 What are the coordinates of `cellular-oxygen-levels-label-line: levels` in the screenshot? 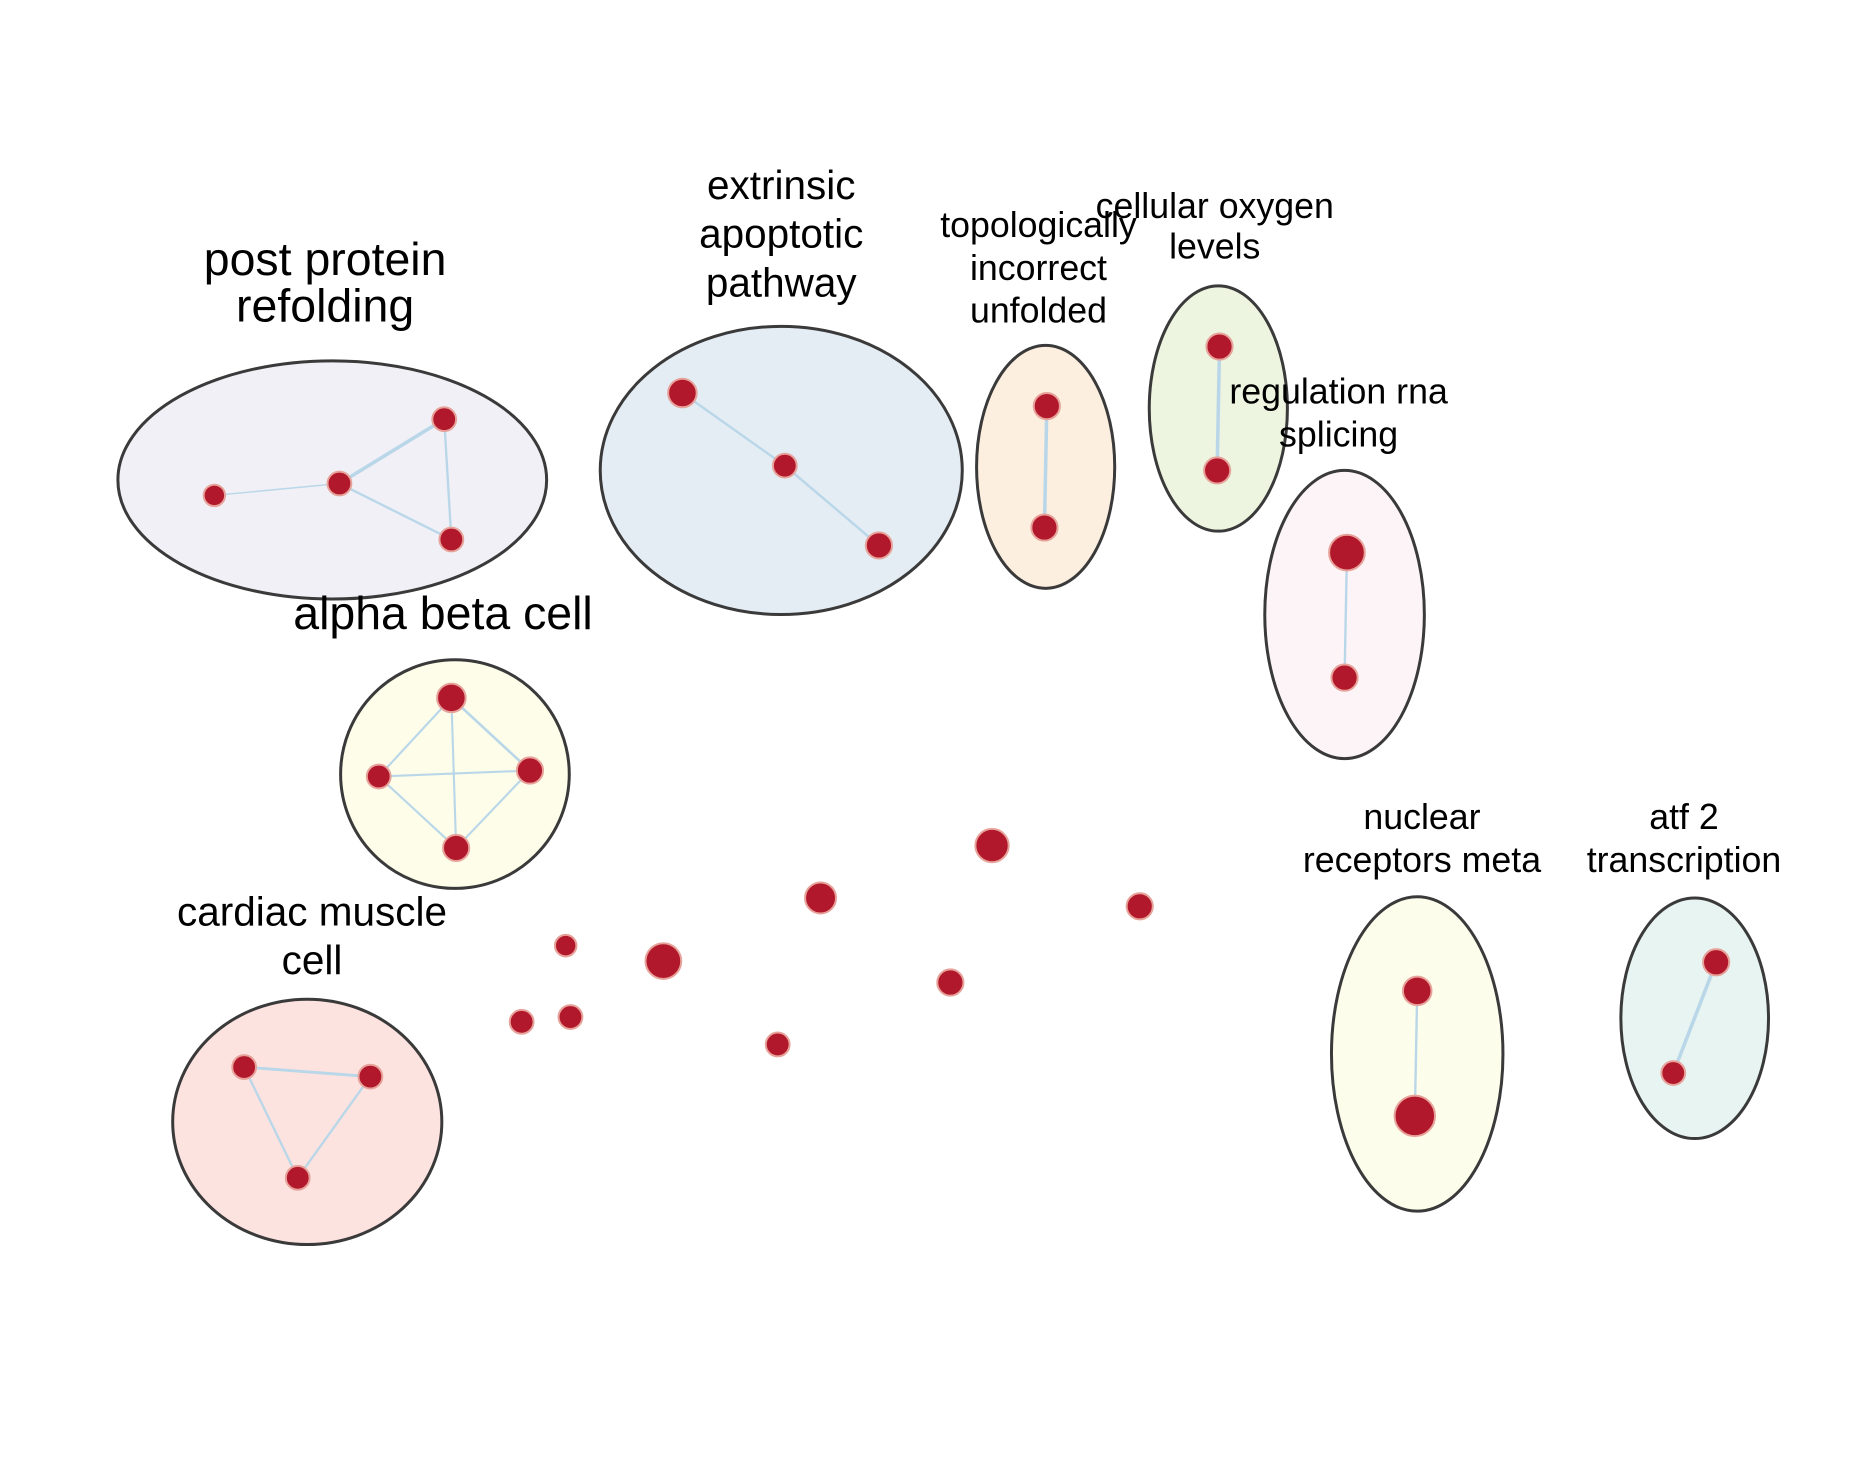 It's located at (1214, 246).